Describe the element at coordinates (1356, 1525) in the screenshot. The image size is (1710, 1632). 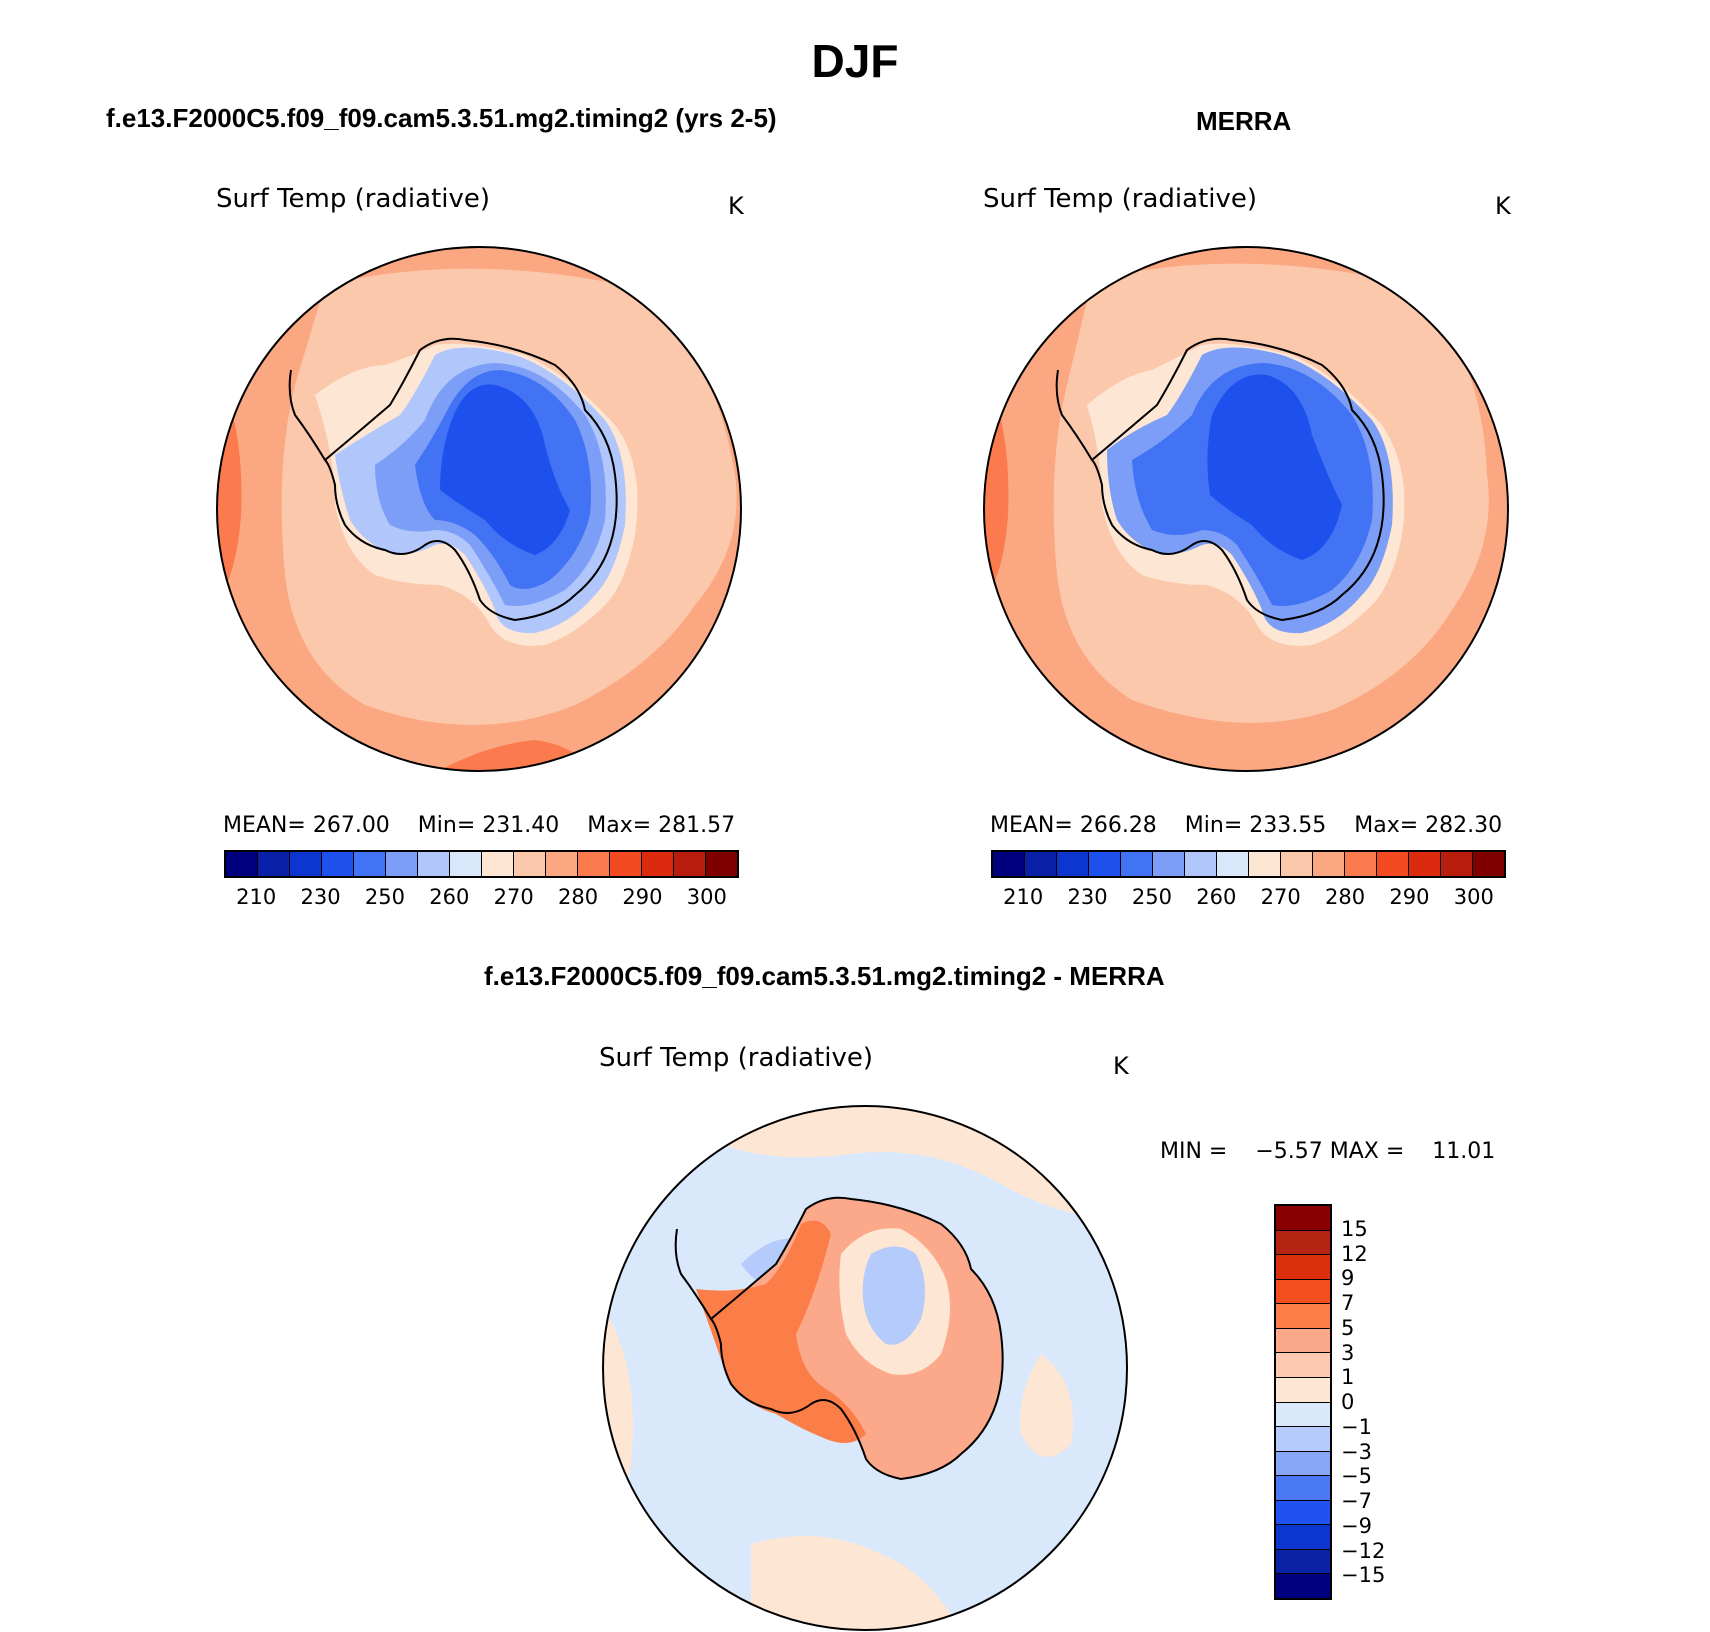
I see `colorbar-tick-label: −9` at that location.